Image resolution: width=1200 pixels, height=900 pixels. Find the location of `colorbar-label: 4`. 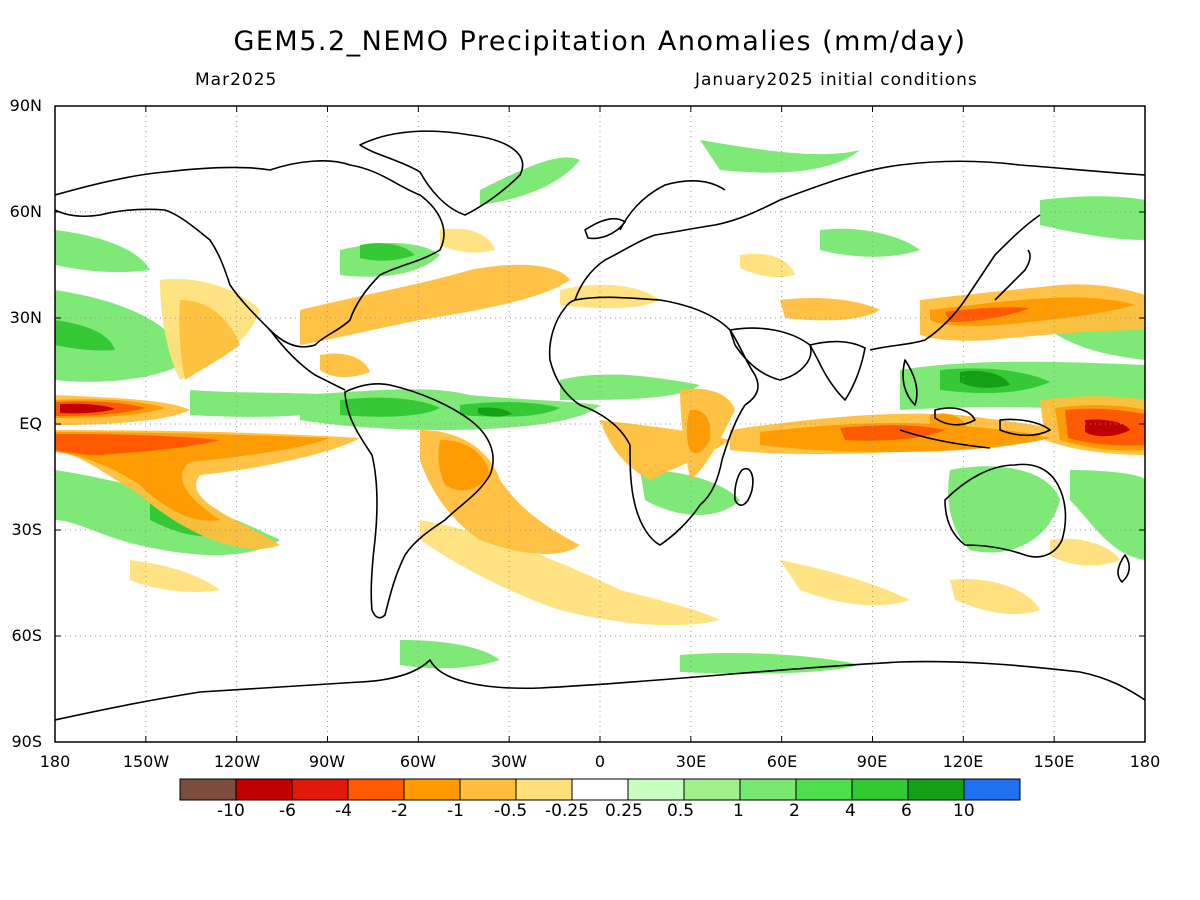

colorbar-label: 4 is located at coordinates (850, 811).